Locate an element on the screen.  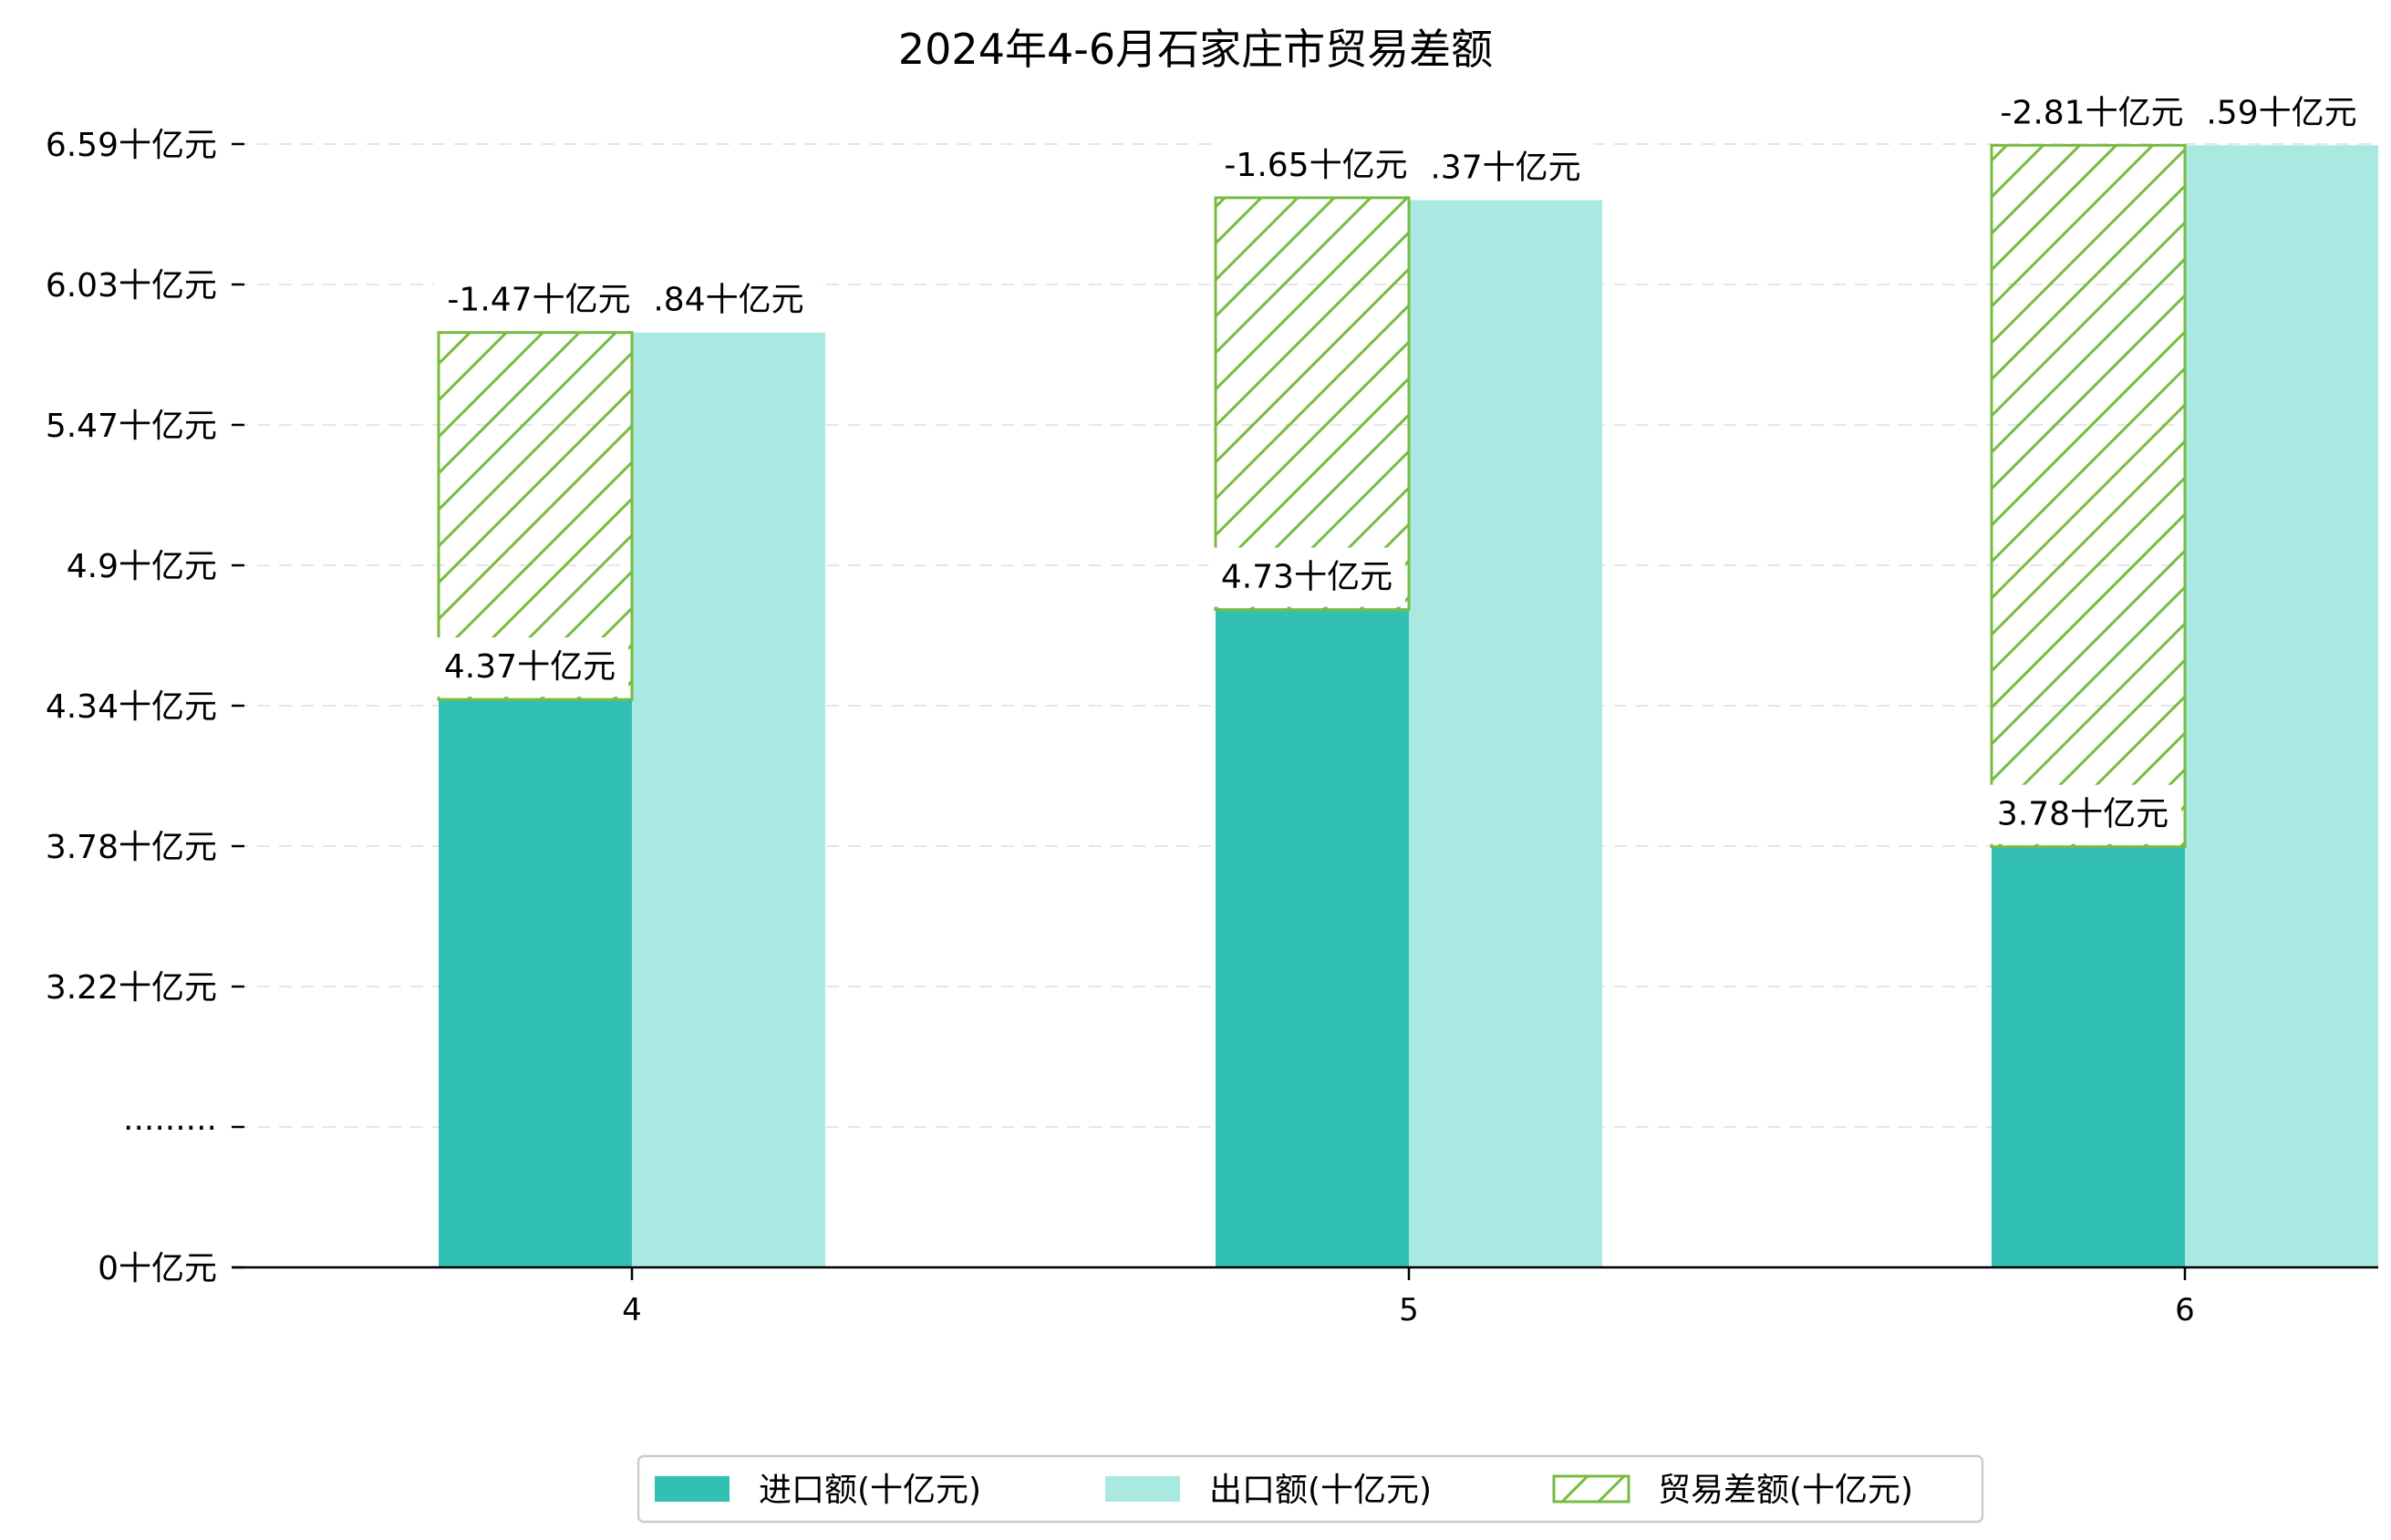
y-tick-label: 4.34十亿元 is located at coordinates (131, 707).